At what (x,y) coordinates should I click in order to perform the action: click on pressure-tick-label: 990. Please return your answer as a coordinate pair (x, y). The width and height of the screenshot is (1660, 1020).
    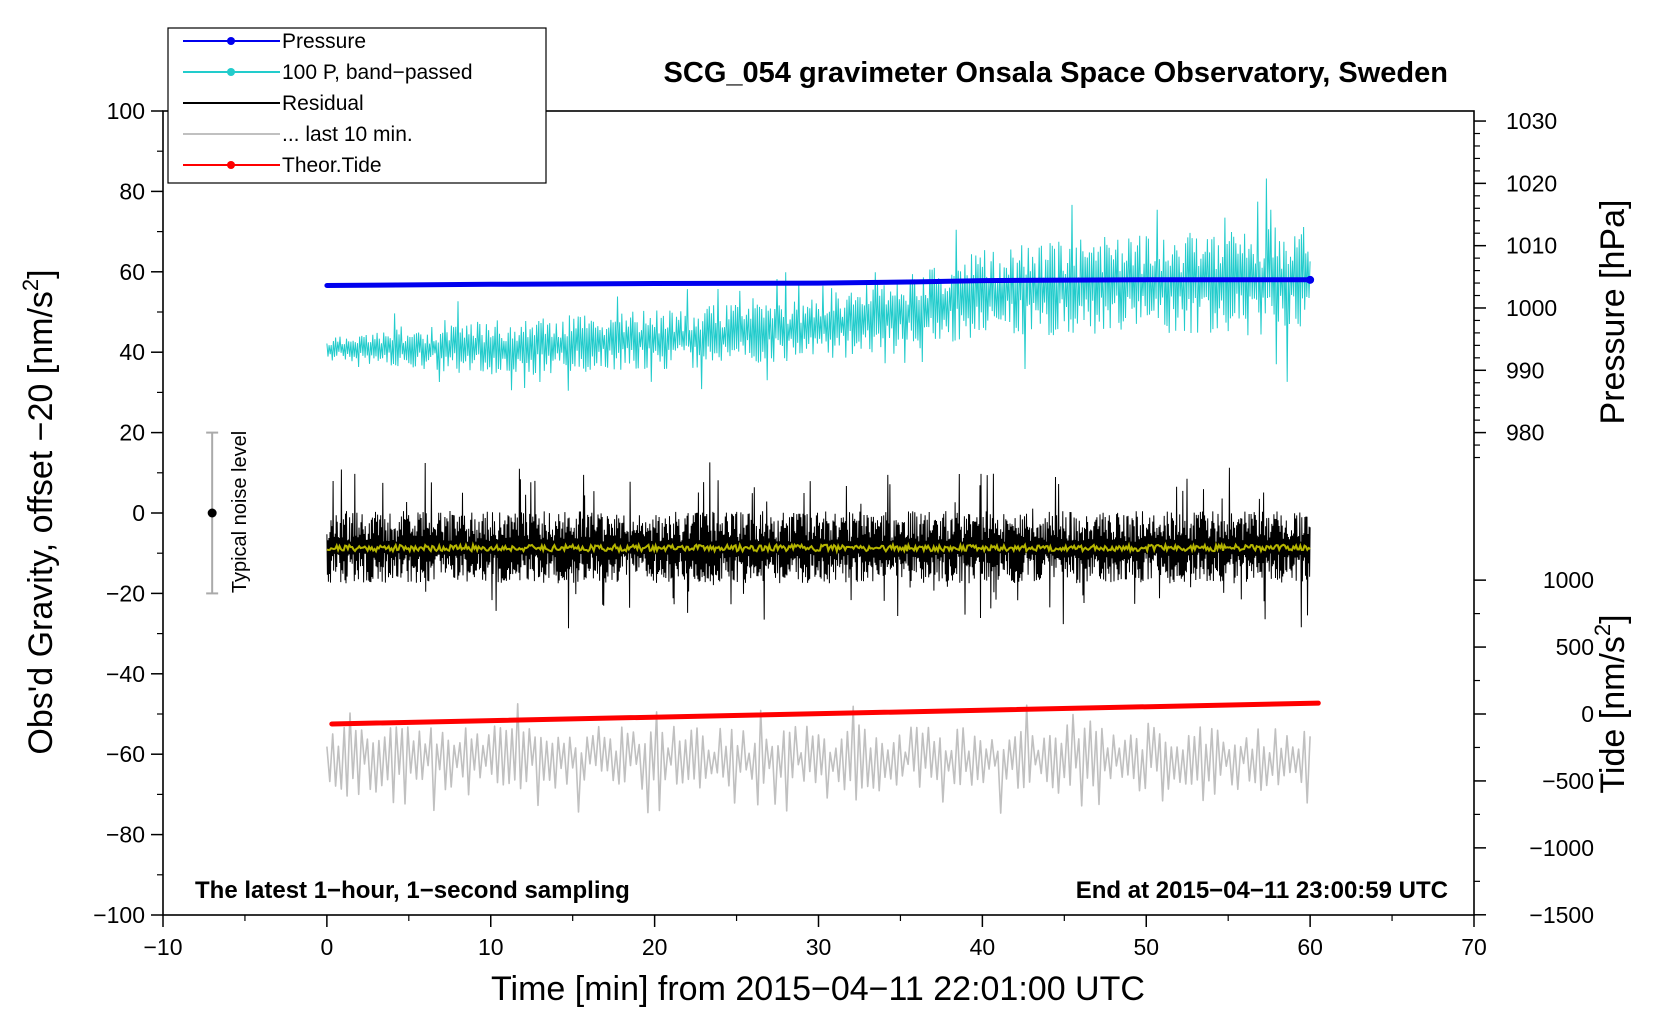
    Looking at the image, I should click on (1525, 370).